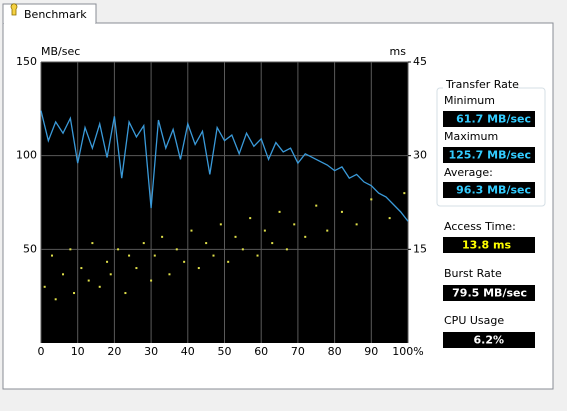 The width and height of the screenshot is (567, 411). Describe the element at coordinates (225, 351) in the screenshot. I see `x-tick-label: 50` at that location.